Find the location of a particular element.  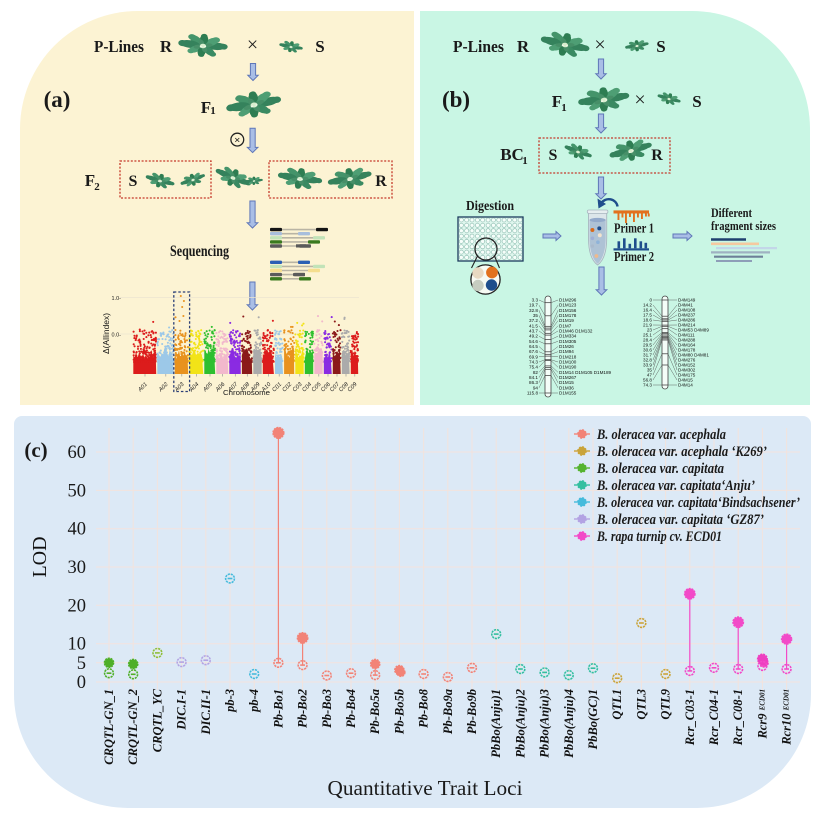

svg-text: Pb-Bo5b is located at coordinates (399, 711).